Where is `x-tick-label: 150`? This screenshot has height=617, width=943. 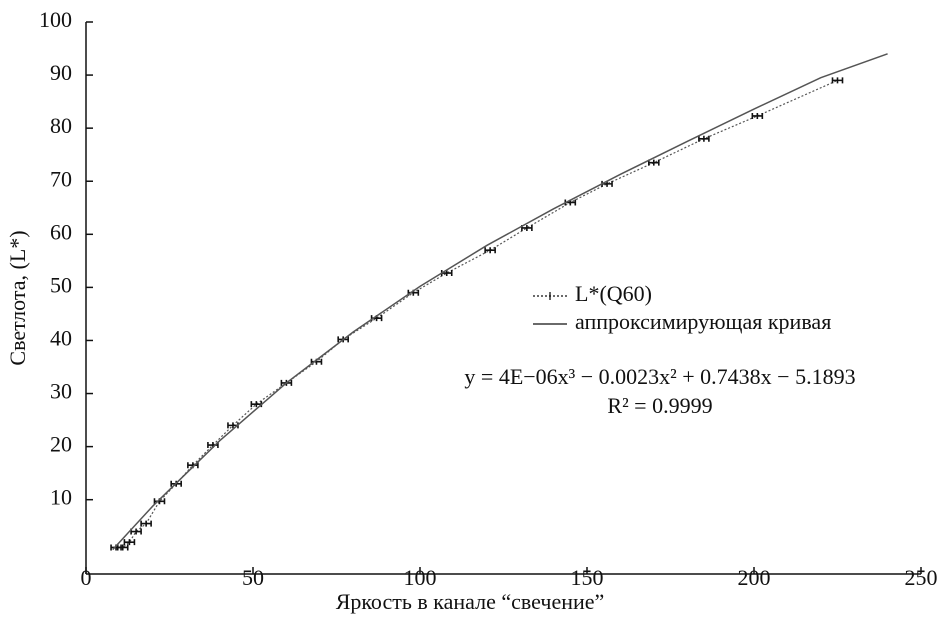 x-tick-label: 150 is located at coordinates (587, 577).